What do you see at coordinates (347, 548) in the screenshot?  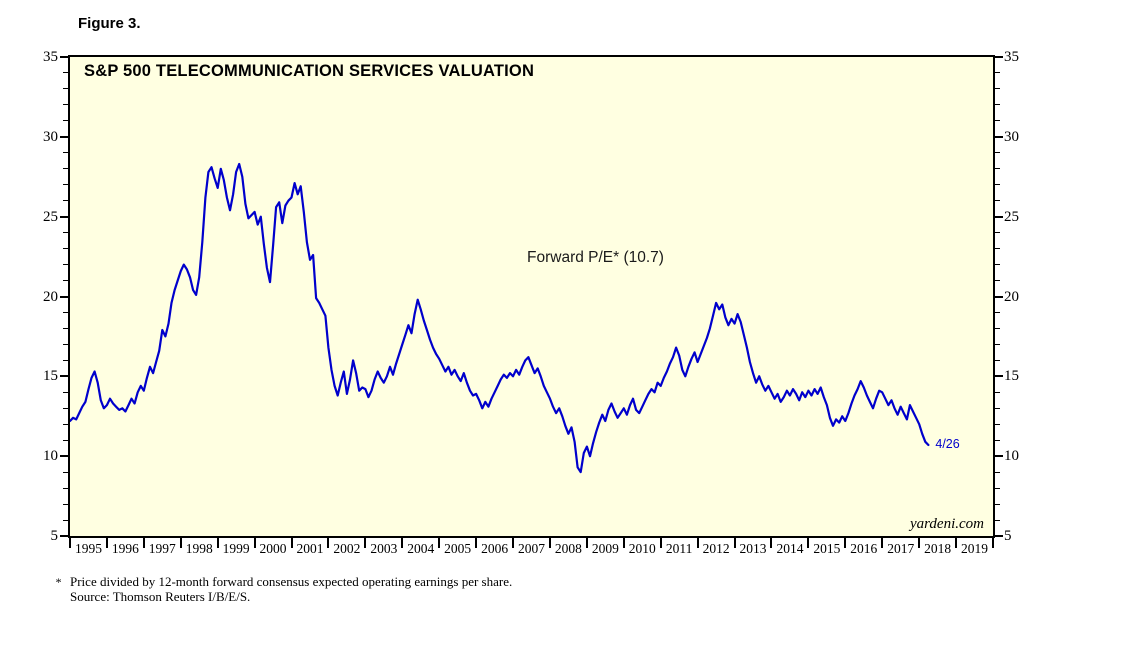 I see `x-axis-label: 2002` at bounding box center [347, 548].